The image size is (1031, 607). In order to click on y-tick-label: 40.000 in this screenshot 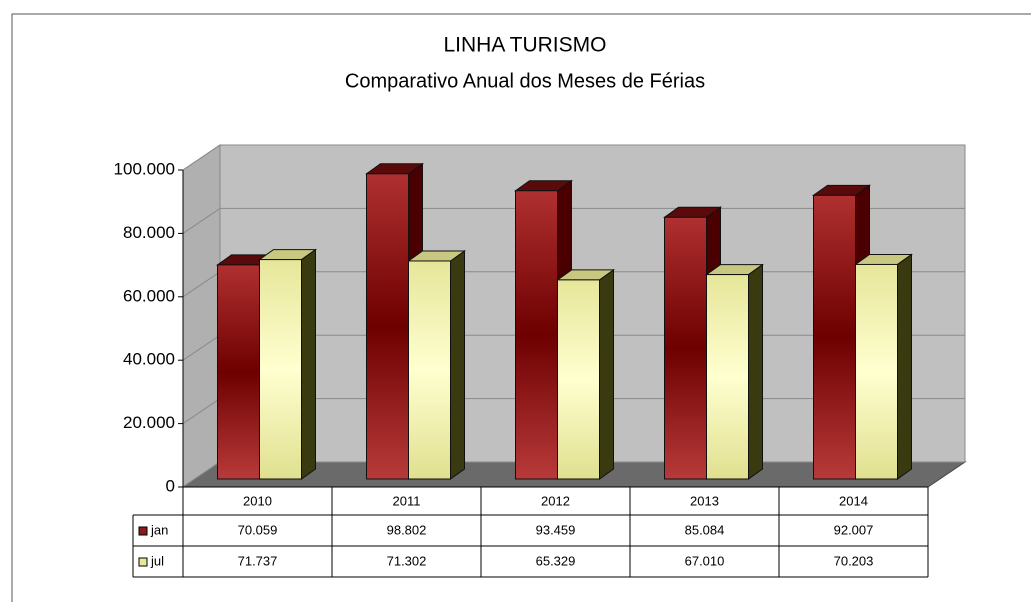, I will do `click(149, 359)`.